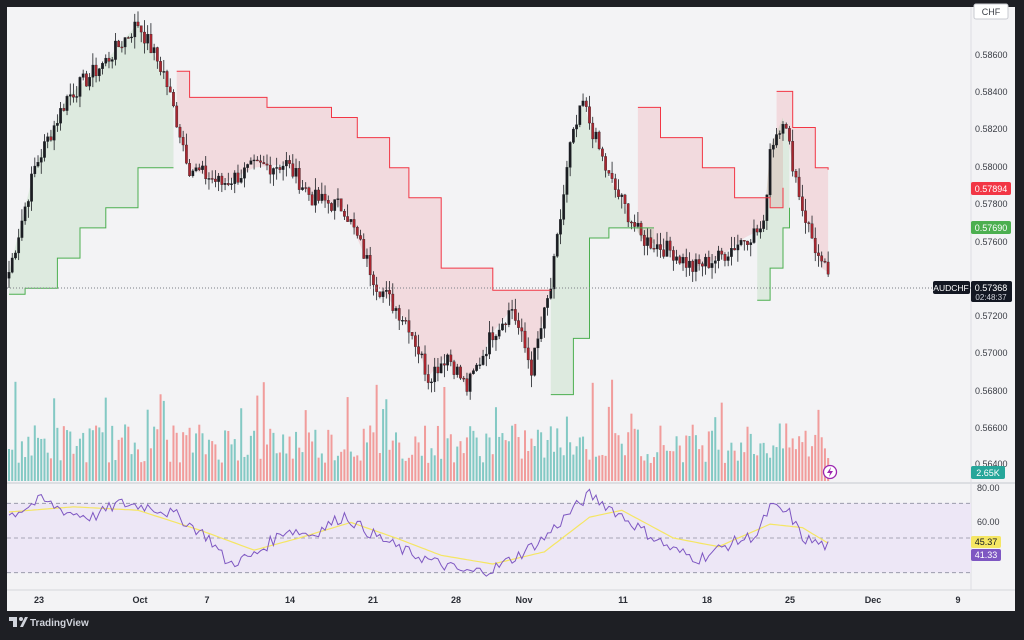 The height and width of the screenshot is (640, 1024). What do you see at coordinates (18, 622) in the screenshot?
I see `tradingview-logo` at bounding box center [18, 622].